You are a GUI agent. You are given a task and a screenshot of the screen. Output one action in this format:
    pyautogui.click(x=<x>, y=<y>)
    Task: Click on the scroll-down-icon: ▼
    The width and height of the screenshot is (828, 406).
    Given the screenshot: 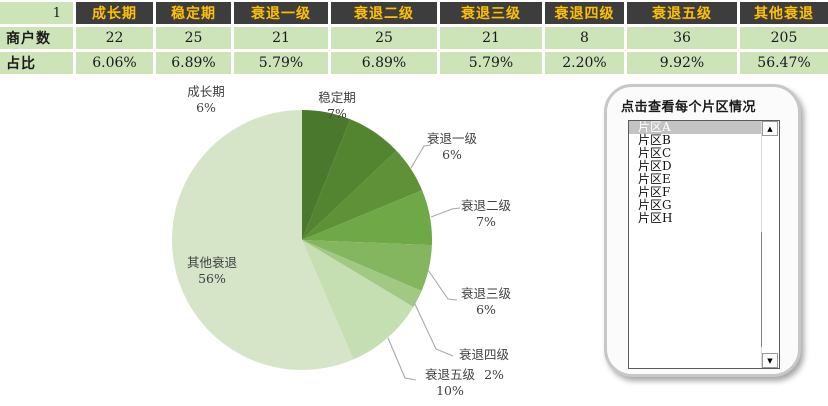 What is the action you would take?
    pyautogui.click(x=770, y=360)
    